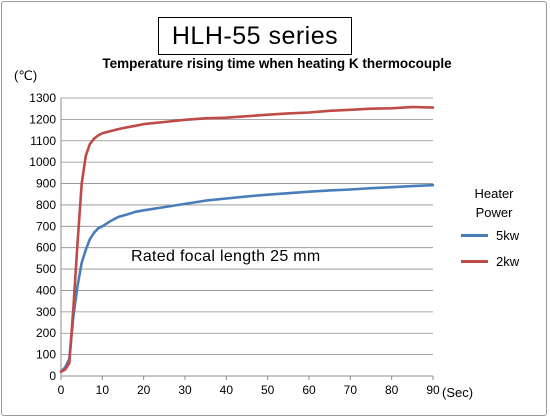 The image size is (550, 419). What do you see at coordinates (46, 205) in the screenshot?
I see `y-tick-label: 800` at bounding box center [46, 205].